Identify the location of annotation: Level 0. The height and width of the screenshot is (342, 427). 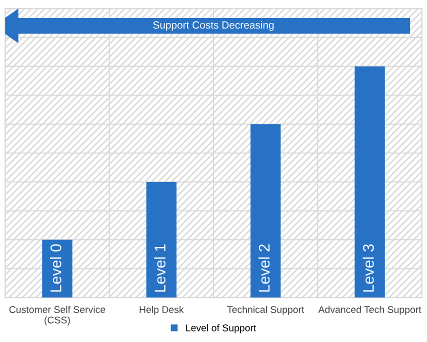
(56, 268).